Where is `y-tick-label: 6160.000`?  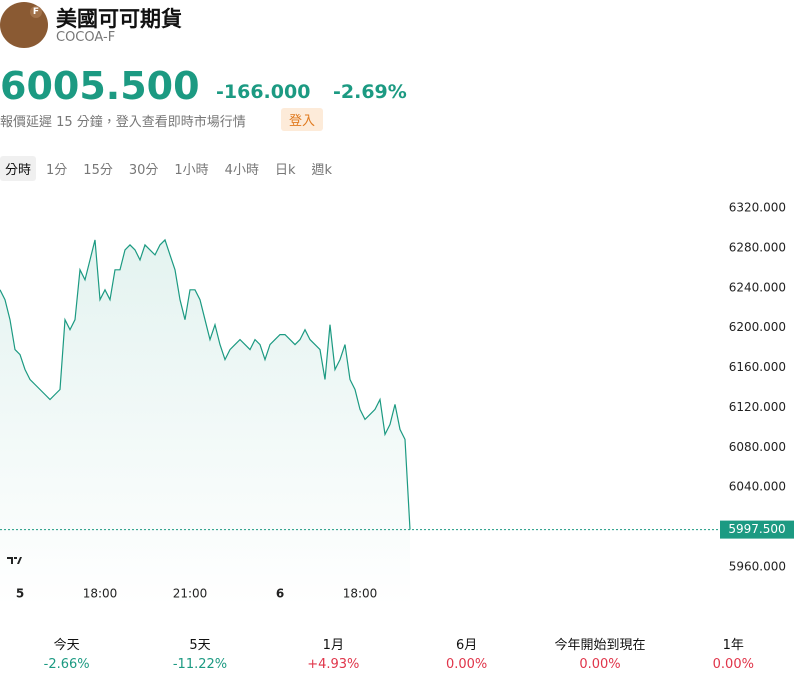
y-tick-label: 6160.000 is located at coordinates (757, 367).